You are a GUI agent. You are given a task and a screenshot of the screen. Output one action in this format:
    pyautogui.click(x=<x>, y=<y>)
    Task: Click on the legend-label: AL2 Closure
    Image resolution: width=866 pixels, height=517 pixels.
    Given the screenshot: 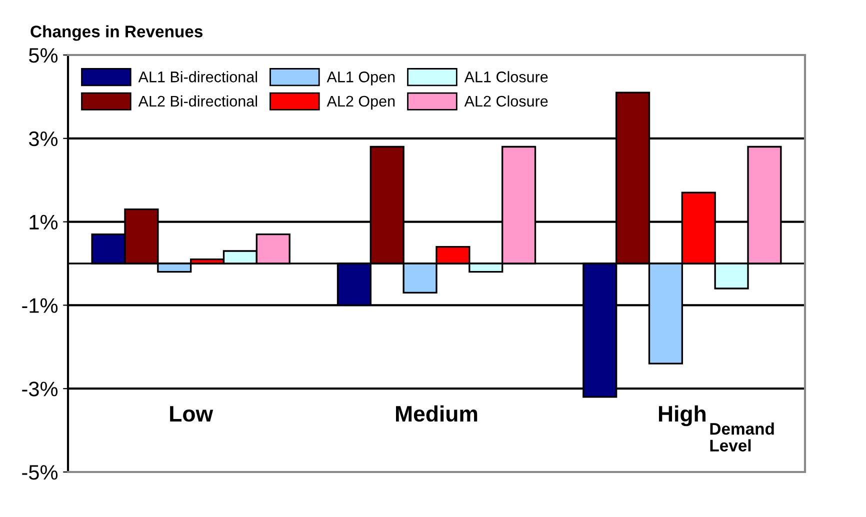 What is the action you would take?
    pyautogui.click(x=506, y=101)
    